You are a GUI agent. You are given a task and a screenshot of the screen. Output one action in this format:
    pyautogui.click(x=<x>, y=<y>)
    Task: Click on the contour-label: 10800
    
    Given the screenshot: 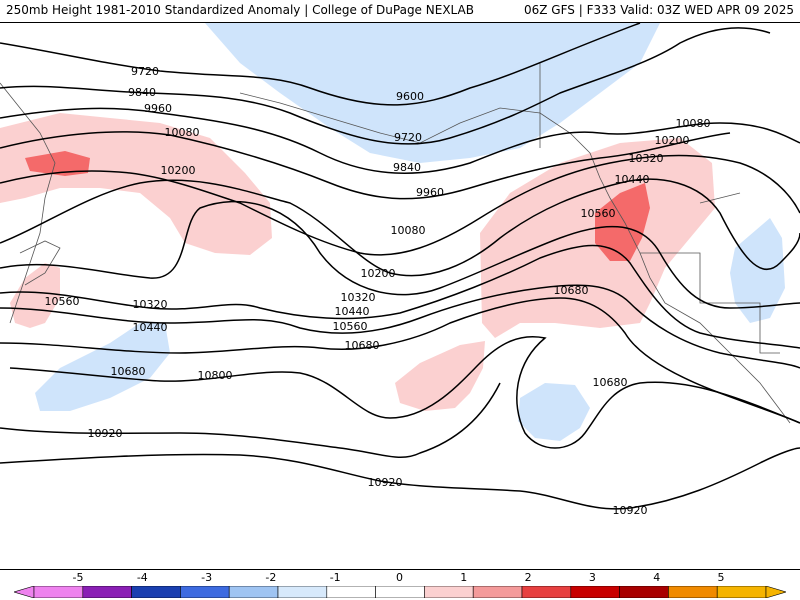 What is the action you would take?
    pyautogui.click(x=215, y=375)
    